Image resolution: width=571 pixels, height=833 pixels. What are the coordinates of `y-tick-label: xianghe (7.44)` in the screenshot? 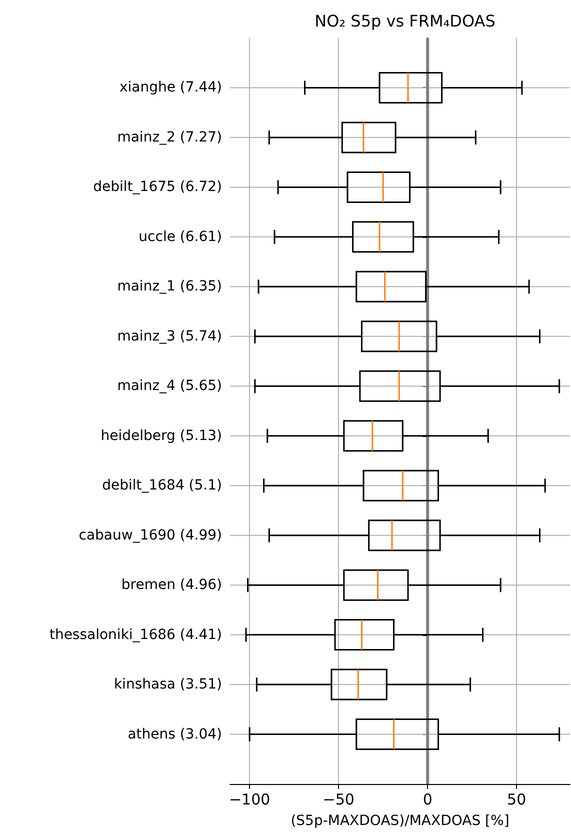 It's located at (170, 88).